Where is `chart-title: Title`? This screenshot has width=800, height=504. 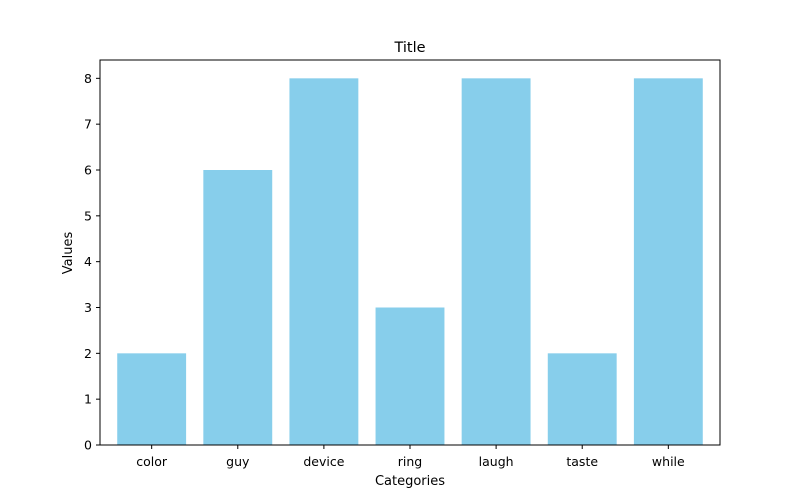
chart-title: Title is located at coordinates (409, 48).